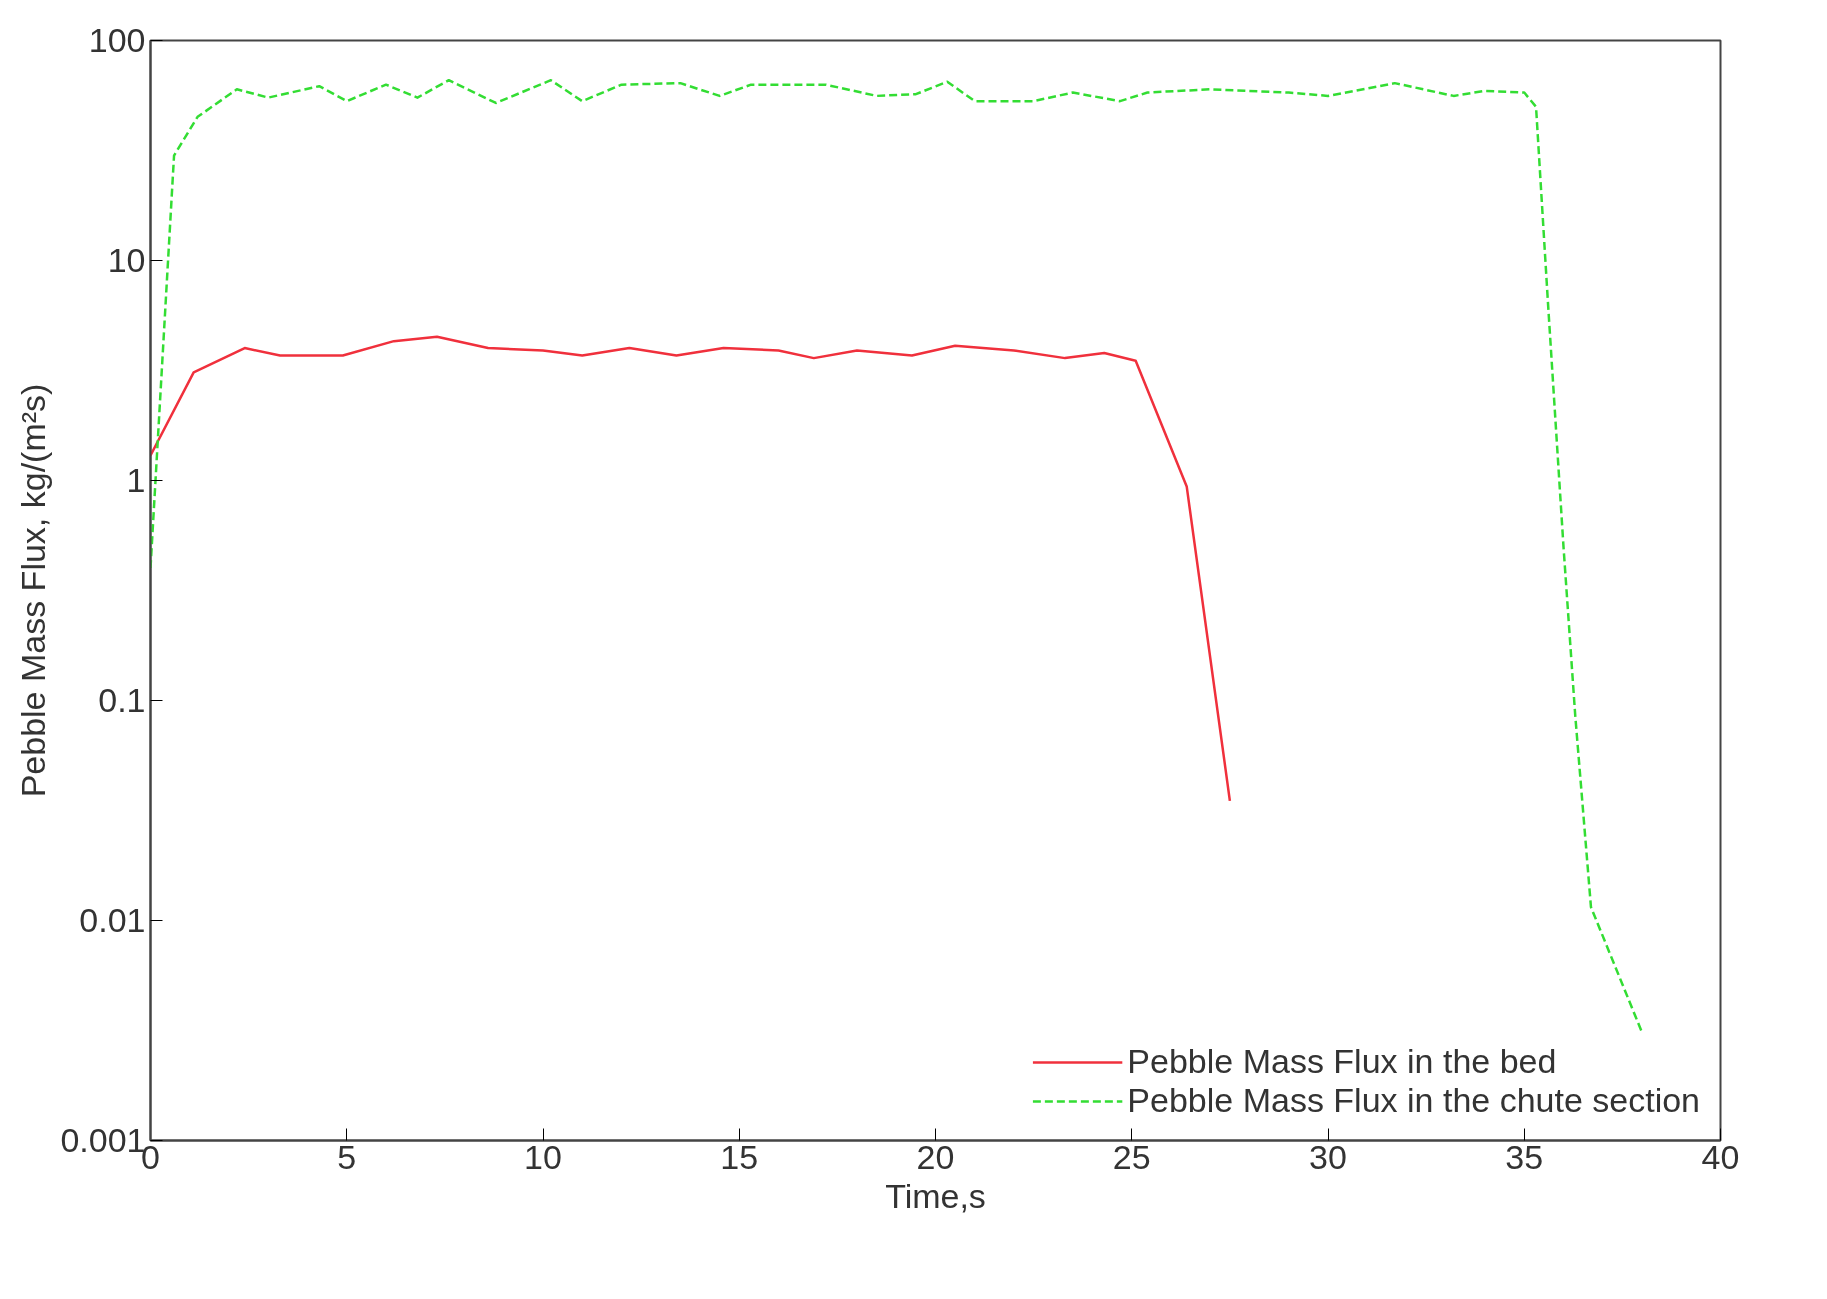 This screenshot has height=1299, width=1827. I want to click on x-tick-label: 40, so click(1720, 1156).